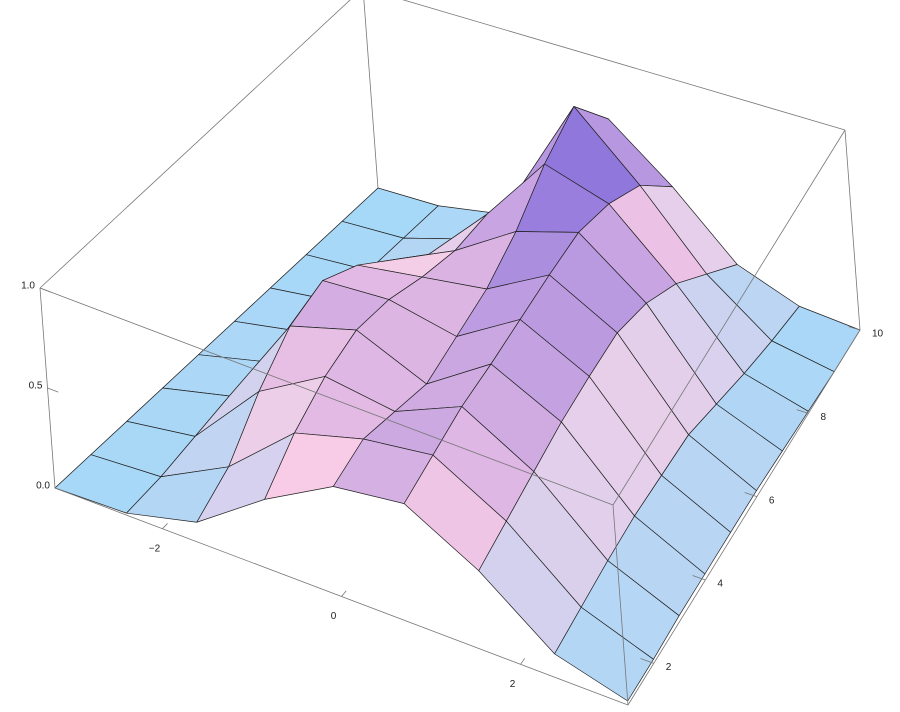 The image size is (900, 712). Describe the element at coordinates (513, 684) in the screenshot. I see `x-tick-label: 2` at that location.